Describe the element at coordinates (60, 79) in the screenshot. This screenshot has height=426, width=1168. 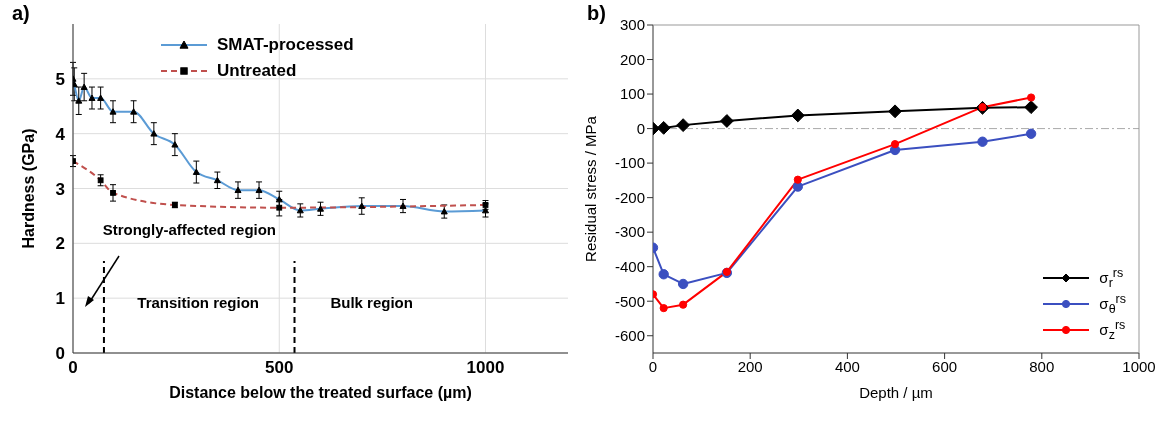
I see `y-tick-label: 5` at that location.